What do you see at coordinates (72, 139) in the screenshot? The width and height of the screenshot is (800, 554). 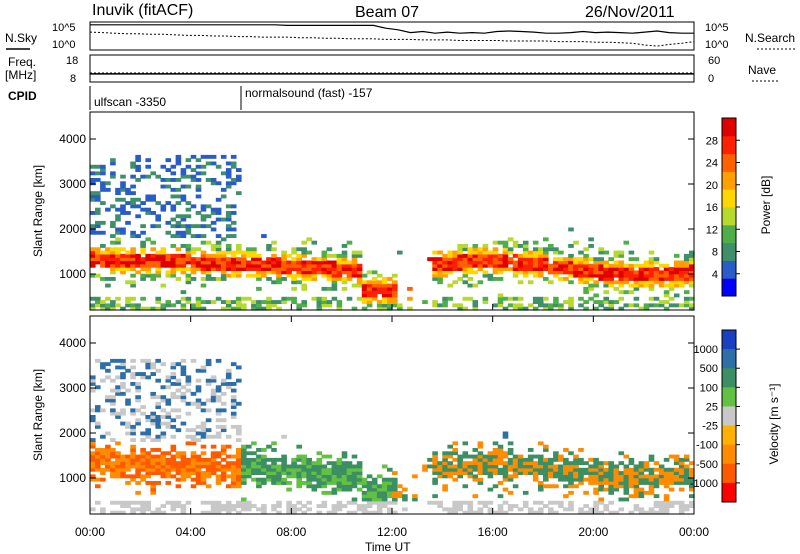 I see `y-tick-label: 4000` at bounding box center [72, 139].